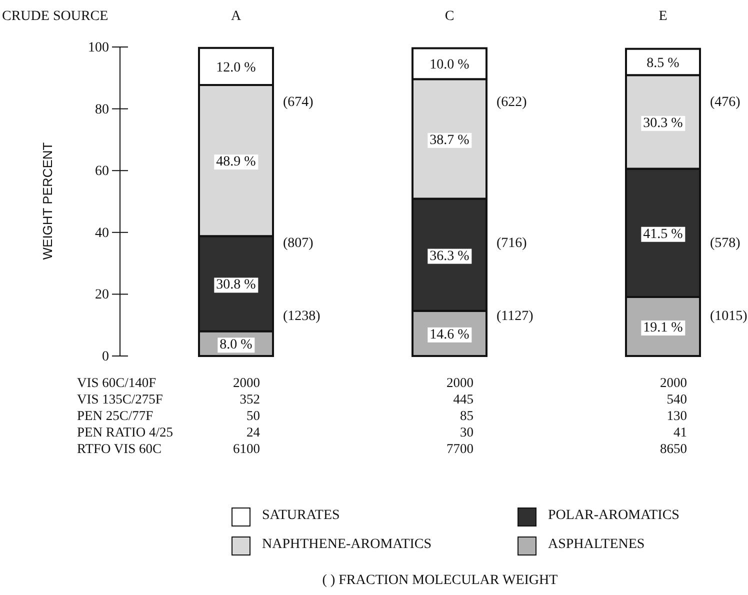 This screenshot has height=595, width=748. What do you see at coordinates (729, 316) in the screenshot?
I see `annotation: (1015)` at bounding box center [729, 316].